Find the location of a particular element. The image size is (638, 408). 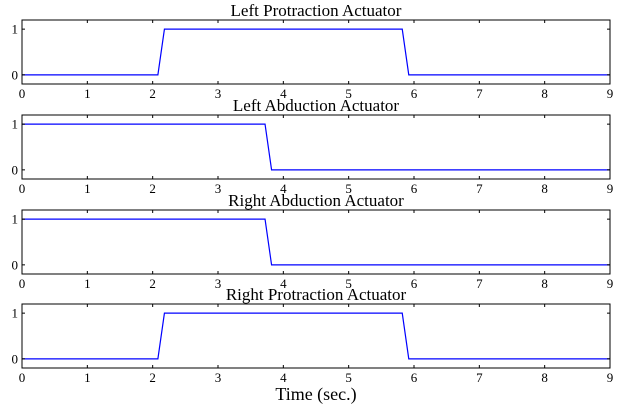

chart-title: Right Abduction Actuator is located at coordinates (316, 200).